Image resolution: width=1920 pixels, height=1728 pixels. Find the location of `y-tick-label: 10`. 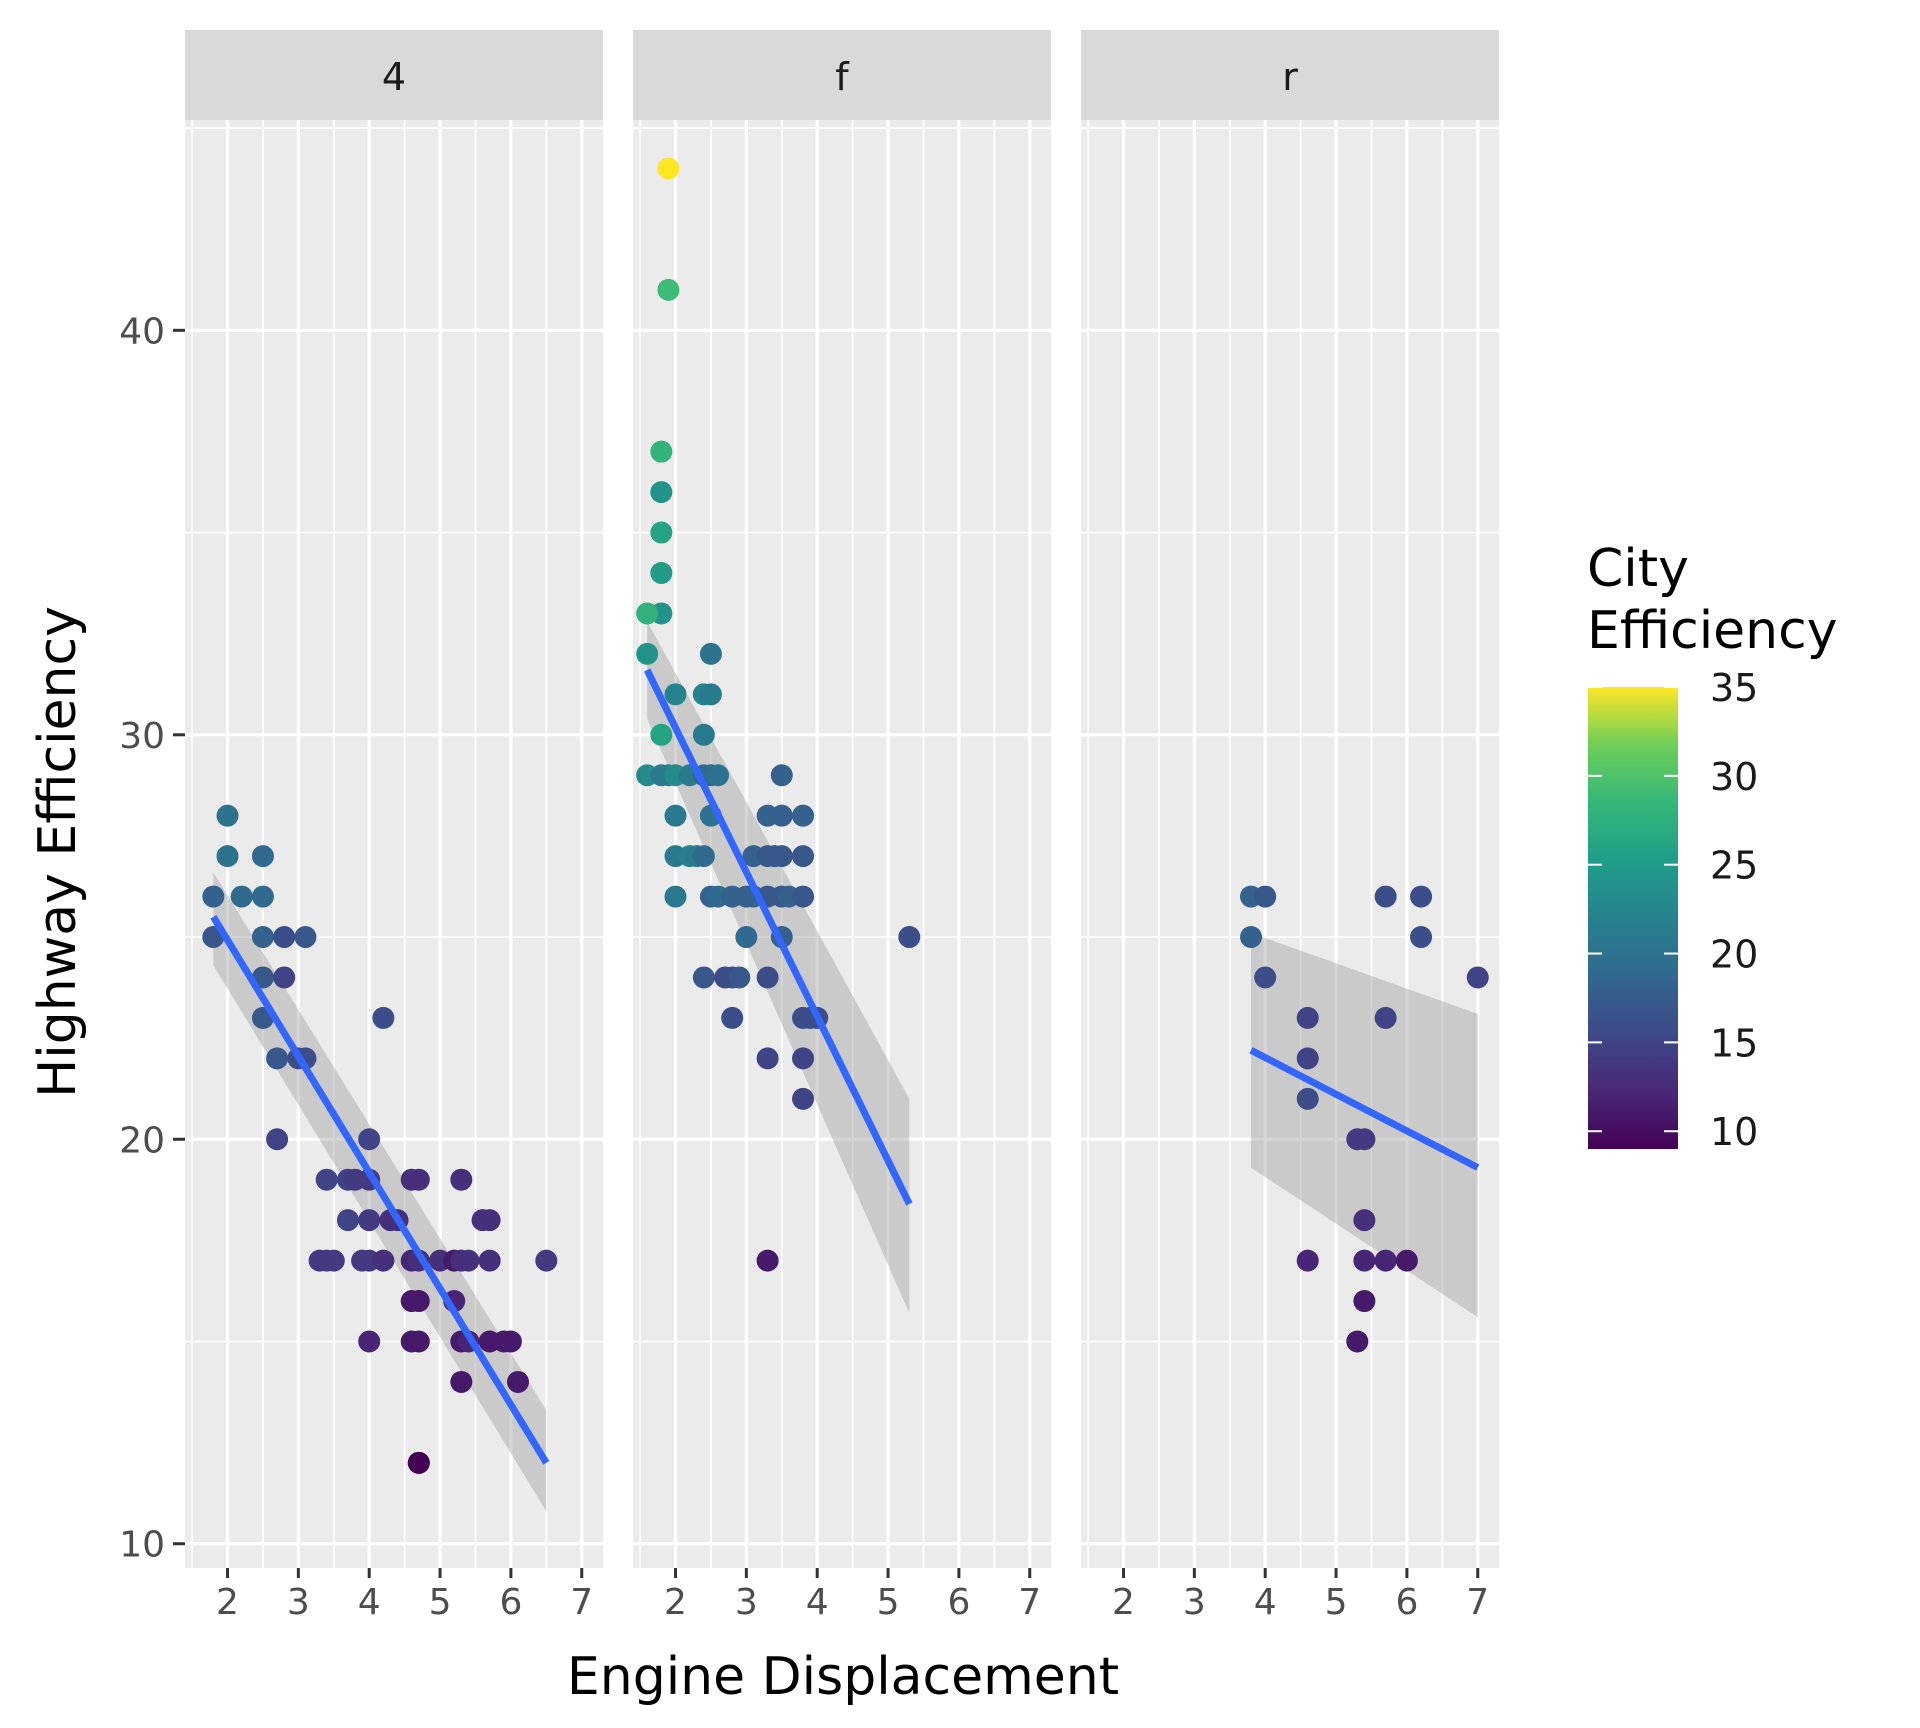

y-tick-label: 10 is located at coordinates (142, 1545).